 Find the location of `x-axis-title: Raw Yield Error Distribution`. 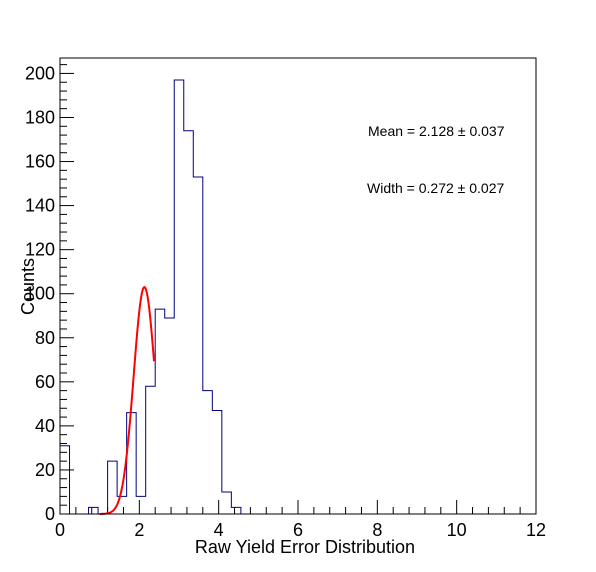

x-axis-title: Raw Yield Error Distribution is located at coordinates (305, 547).